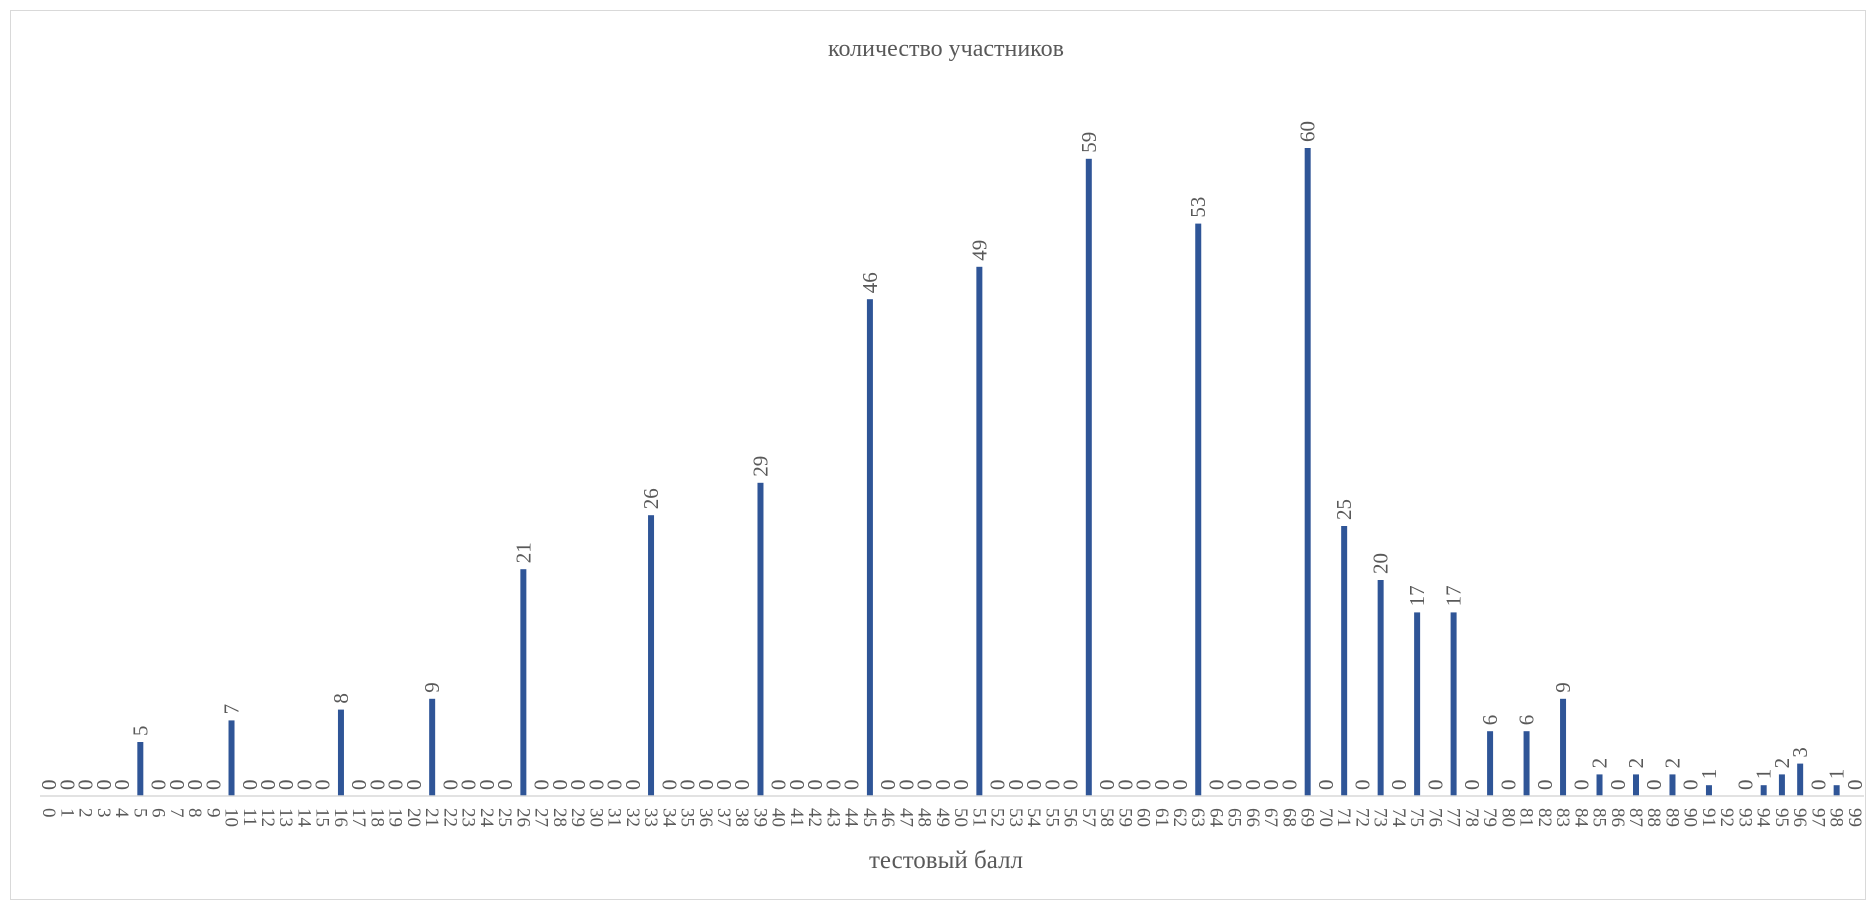 This screenshot has height=901, width=1867. What do you see at coordinates (358, 817) in the screenshot?
I see `x-tick-17: 17` at bounding box center [358, 817].